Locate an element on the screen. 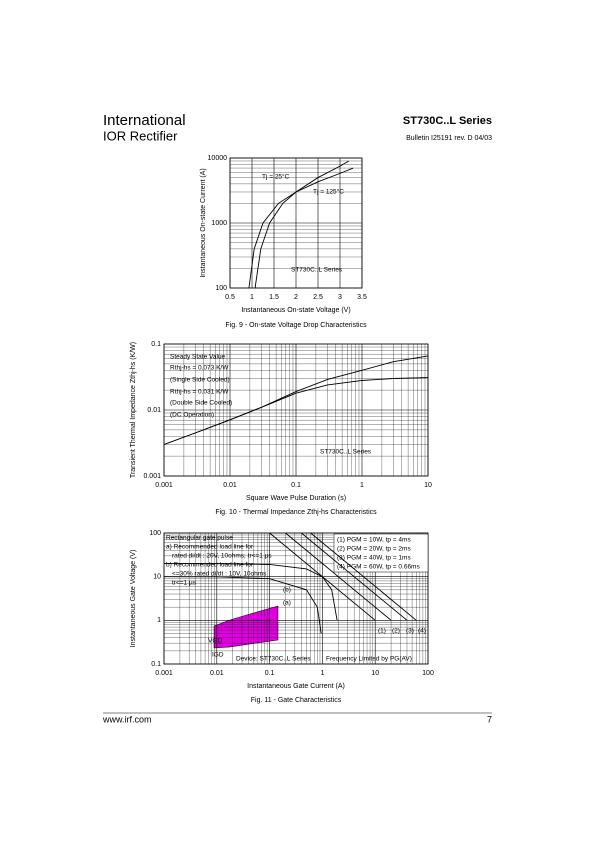 Image resolution: width=595 pixels, height=842 pixels. annotation: (Double Side Cooled) is located at coordinates (201, 403).